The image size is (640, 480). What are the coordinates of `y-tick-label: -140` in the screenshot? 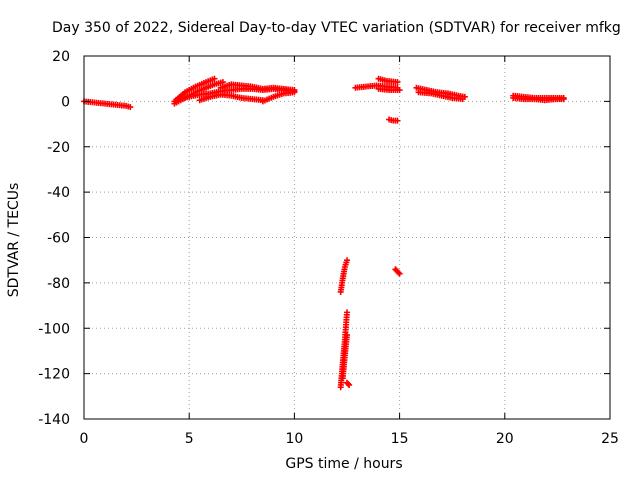 It's located at (54, 420).